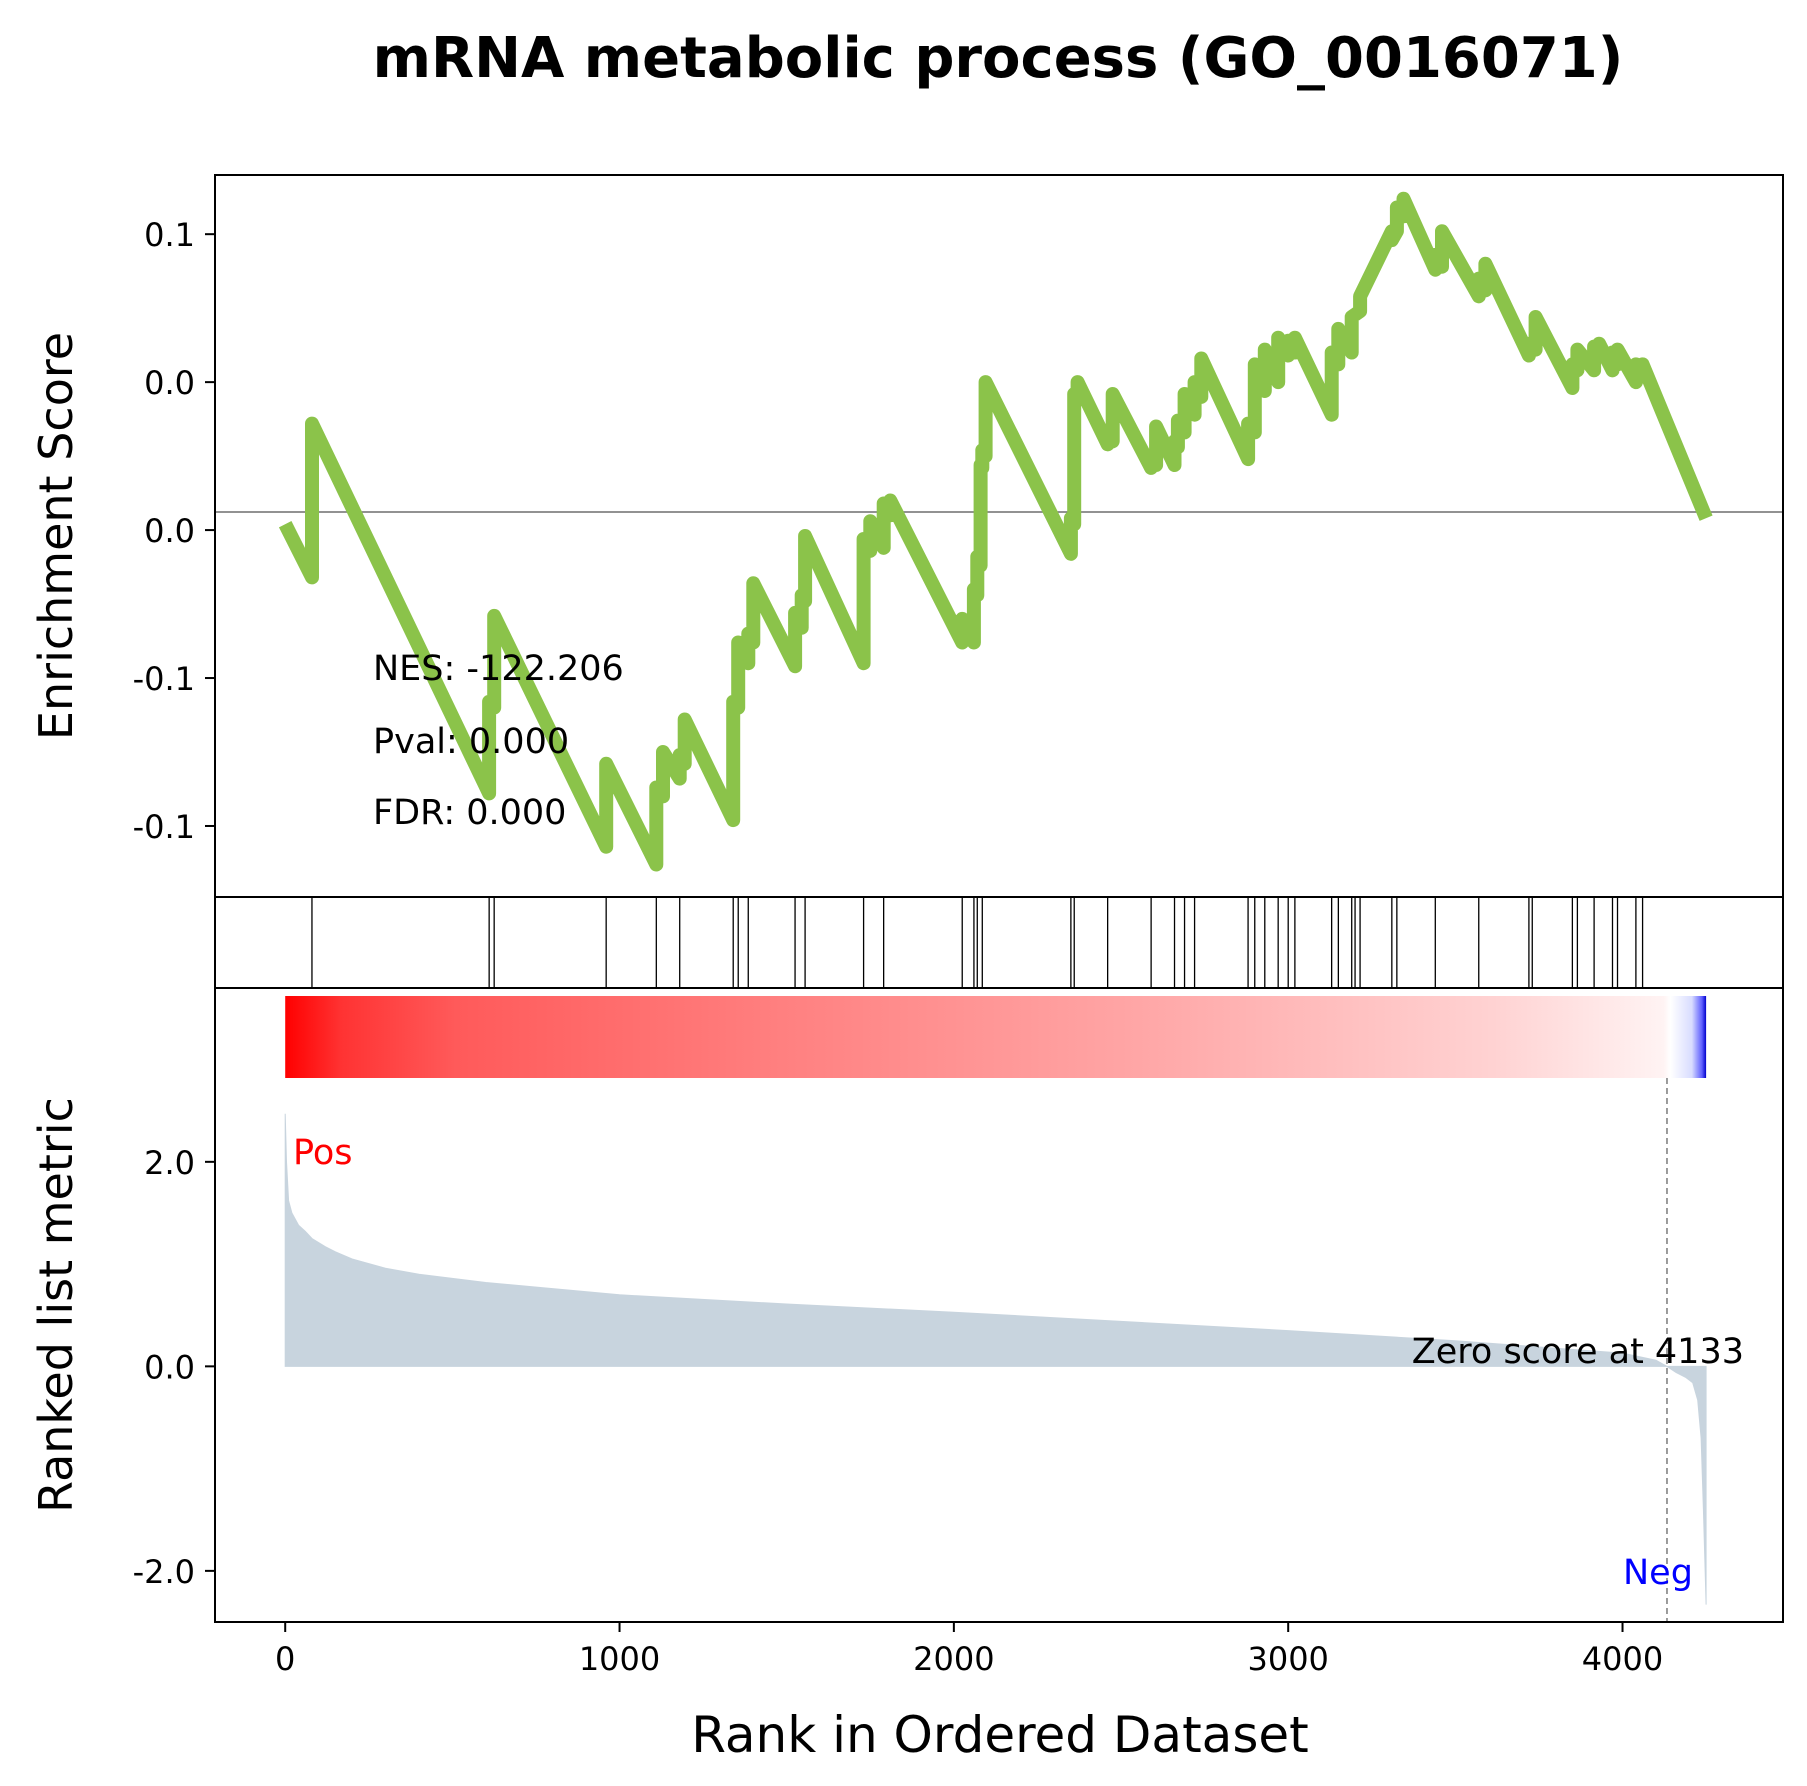 This screenshot has width=1807, height=1786. I want to click on ranked-y-ticks: 2.0 0.0 -2.0, so click(174, 1367).